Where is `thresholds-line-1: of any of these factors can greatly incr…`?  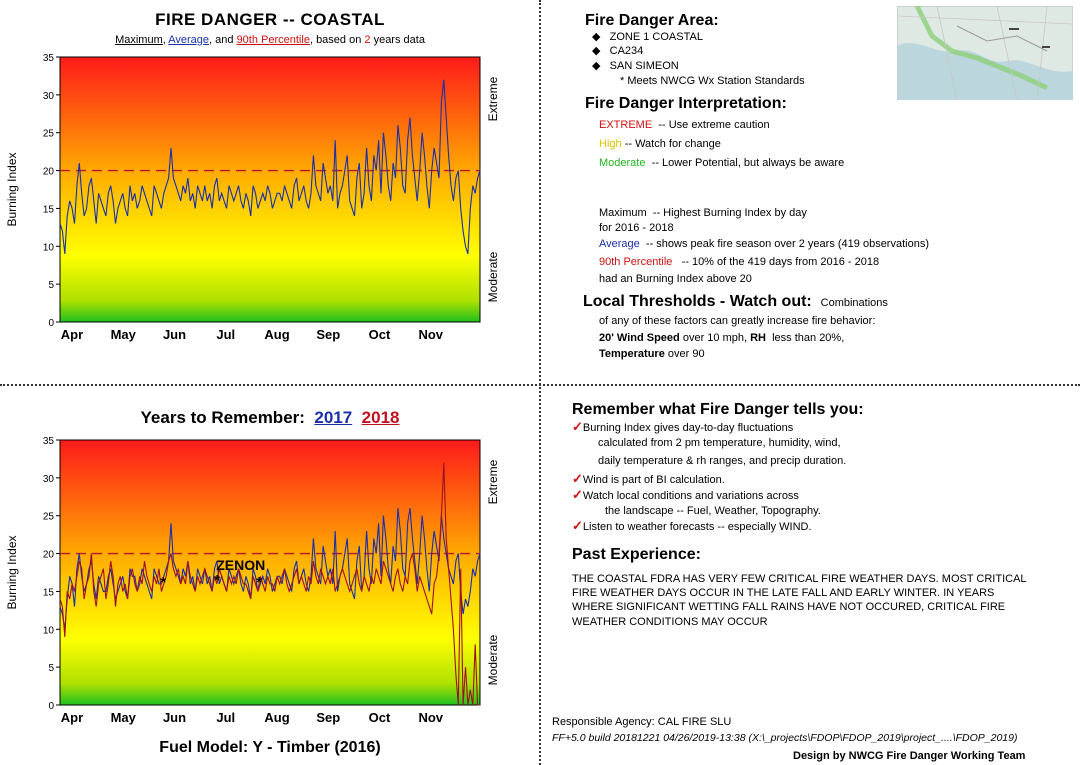
thresholds-line-1: of any of these factors can greatly incr… is located at coordinates (737, 321).